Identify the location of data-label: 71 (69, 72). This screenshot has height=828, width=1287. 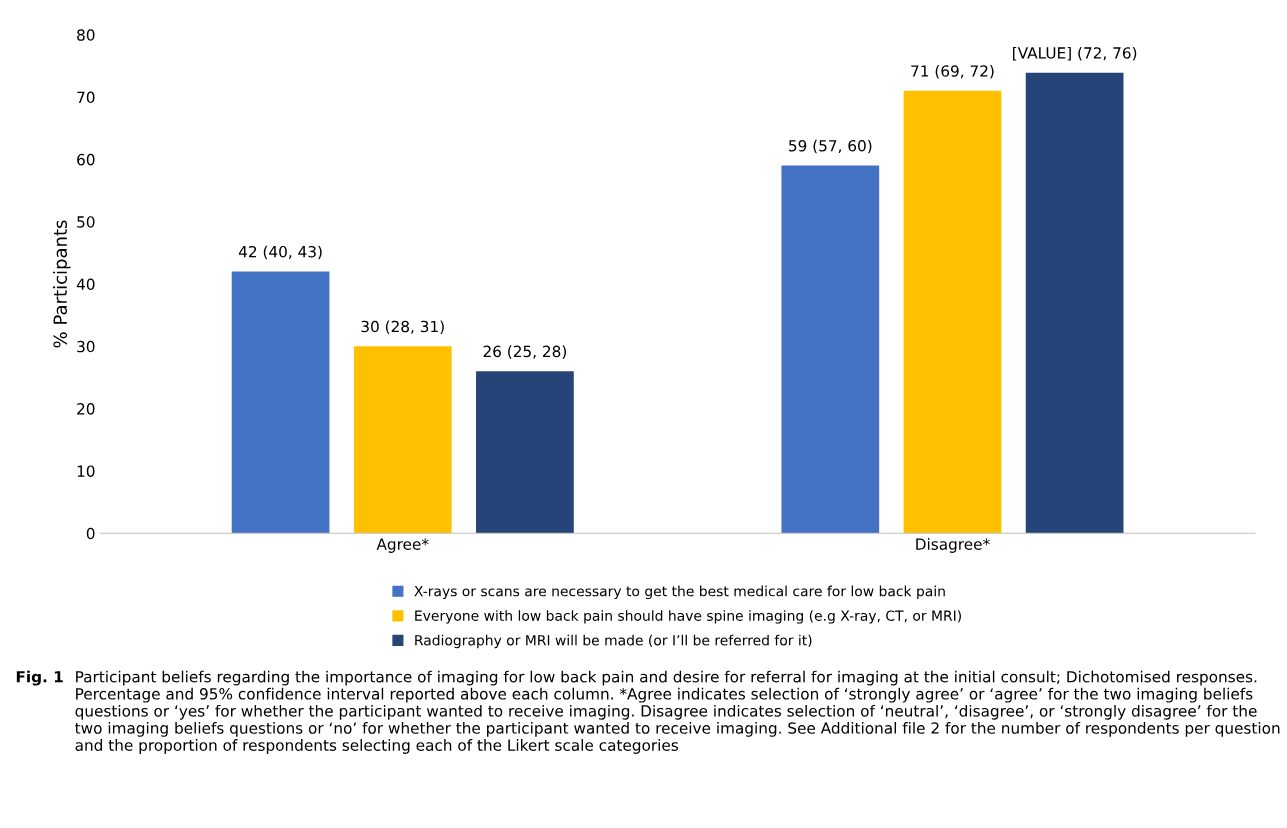
(952, 71).